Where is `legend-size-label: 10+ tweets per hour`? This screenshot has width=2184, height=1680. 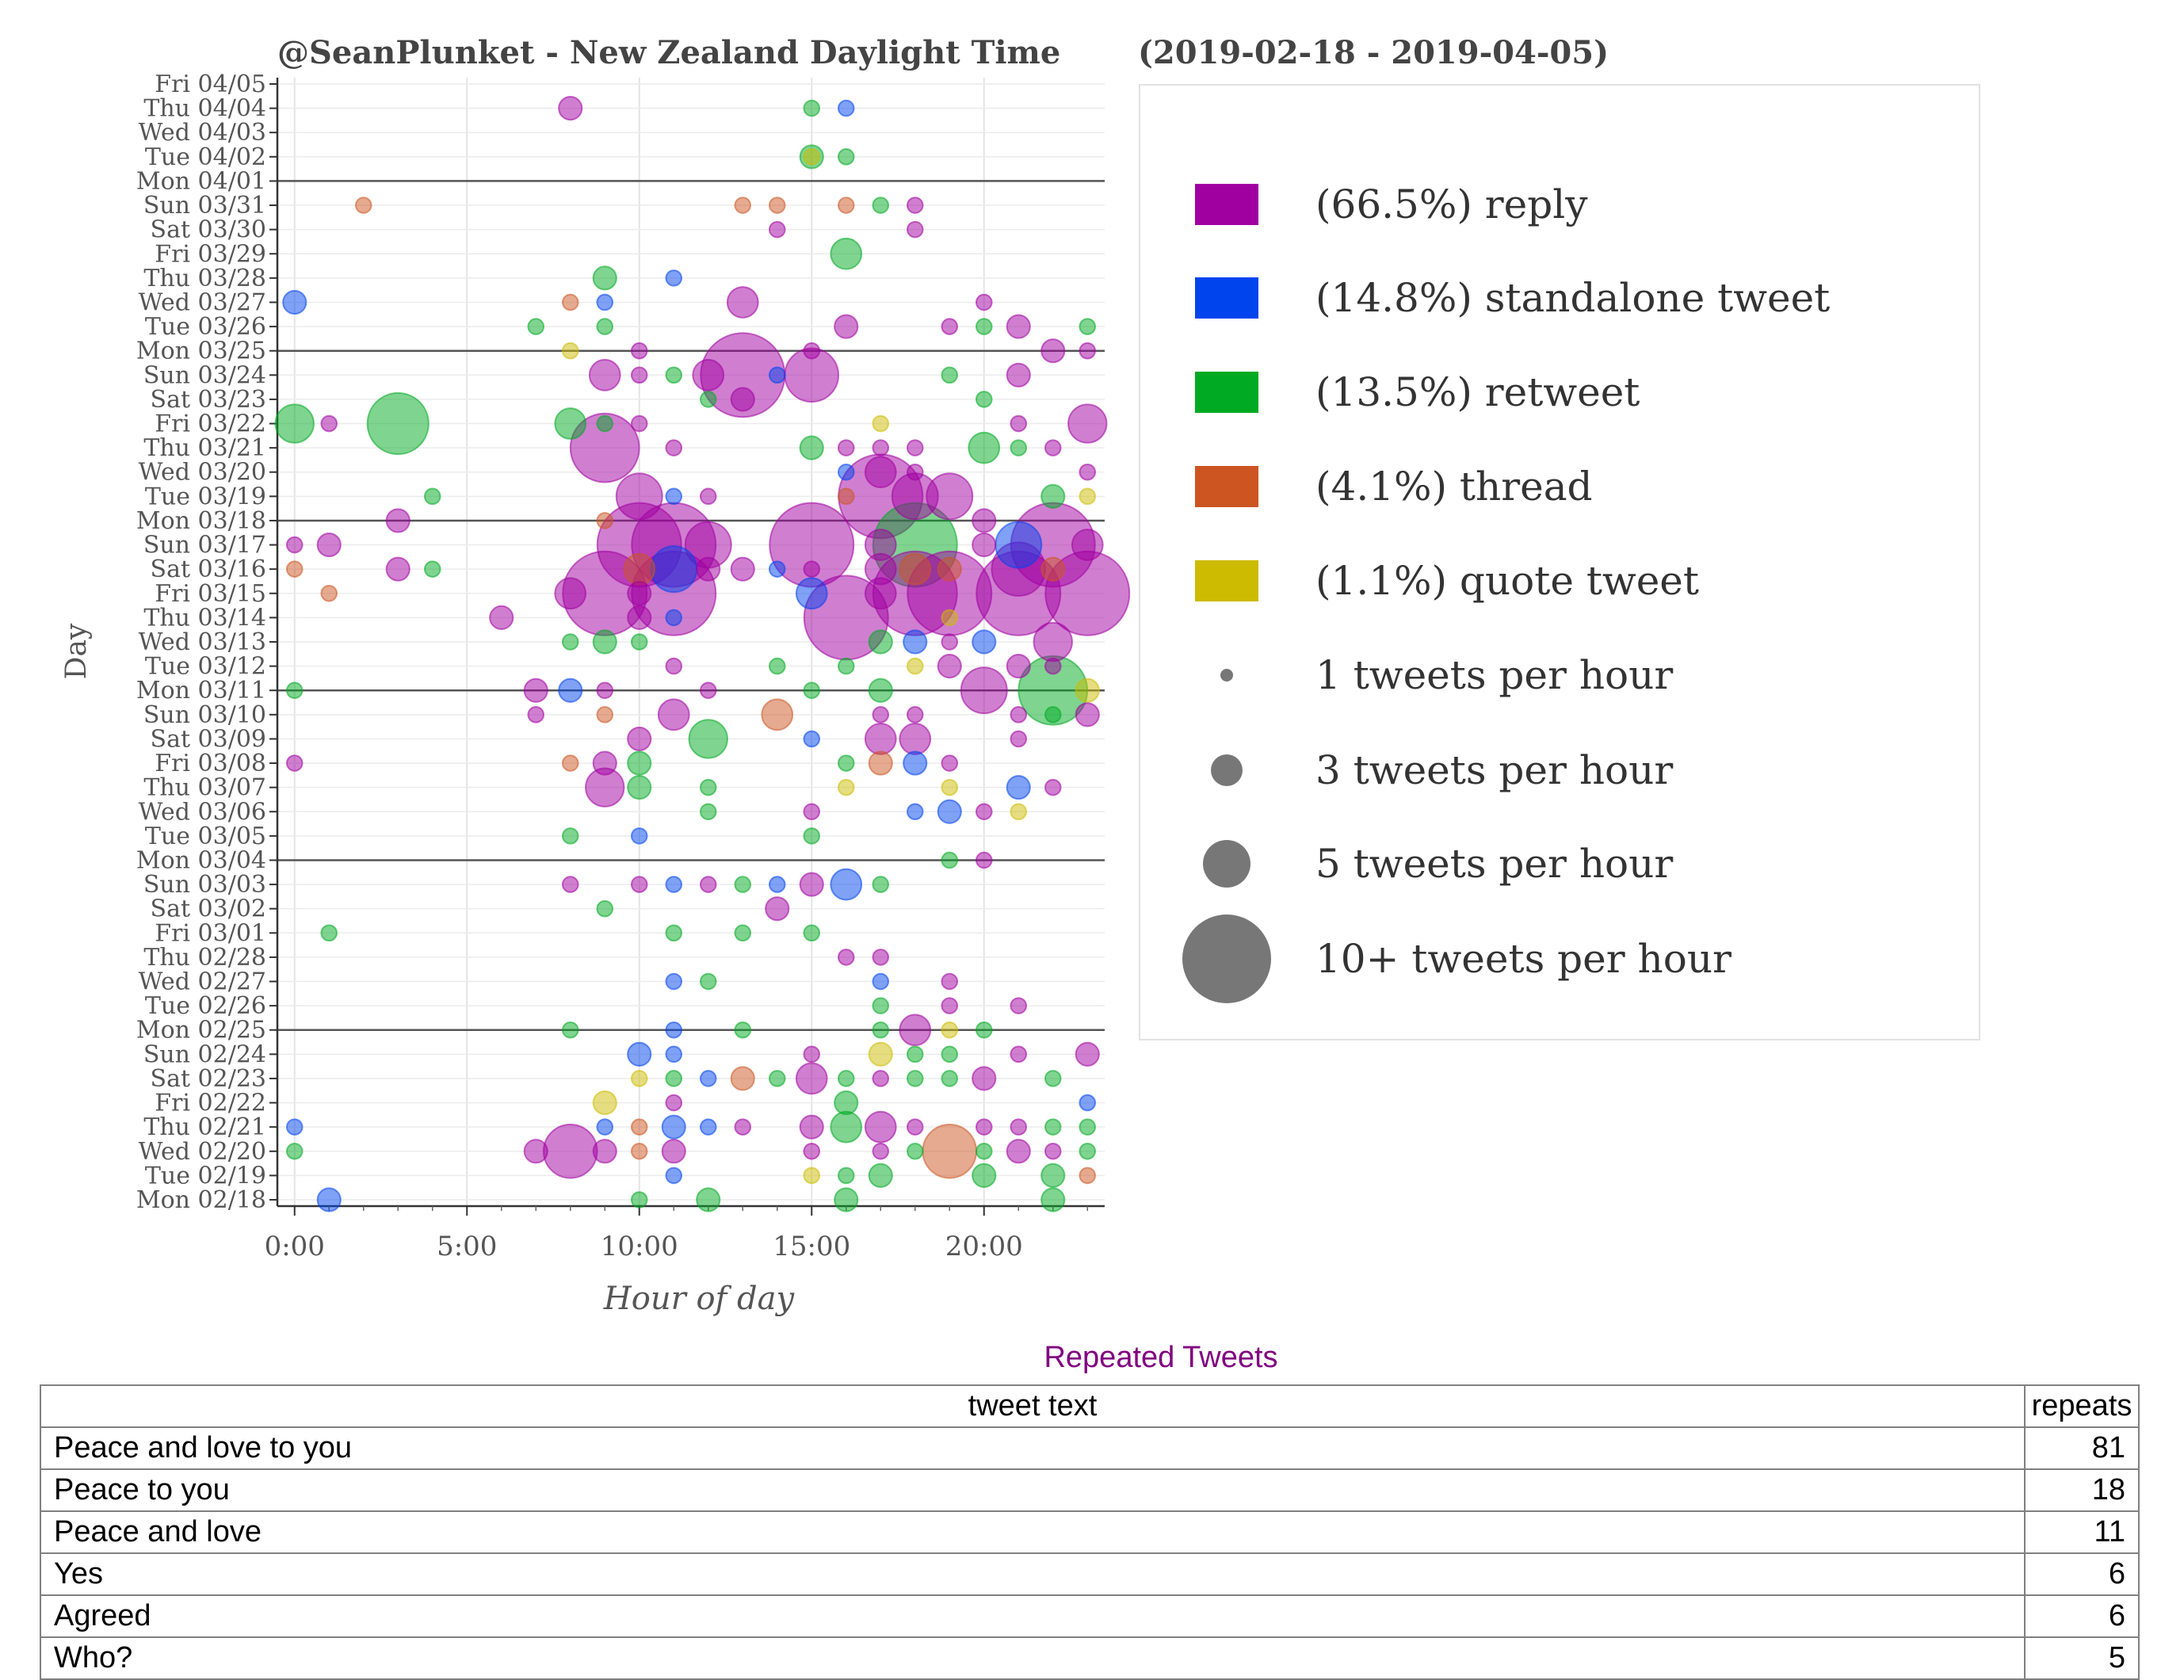
legend-size-label: 10+ tweets per hour is located at coordinates (1523, 959).